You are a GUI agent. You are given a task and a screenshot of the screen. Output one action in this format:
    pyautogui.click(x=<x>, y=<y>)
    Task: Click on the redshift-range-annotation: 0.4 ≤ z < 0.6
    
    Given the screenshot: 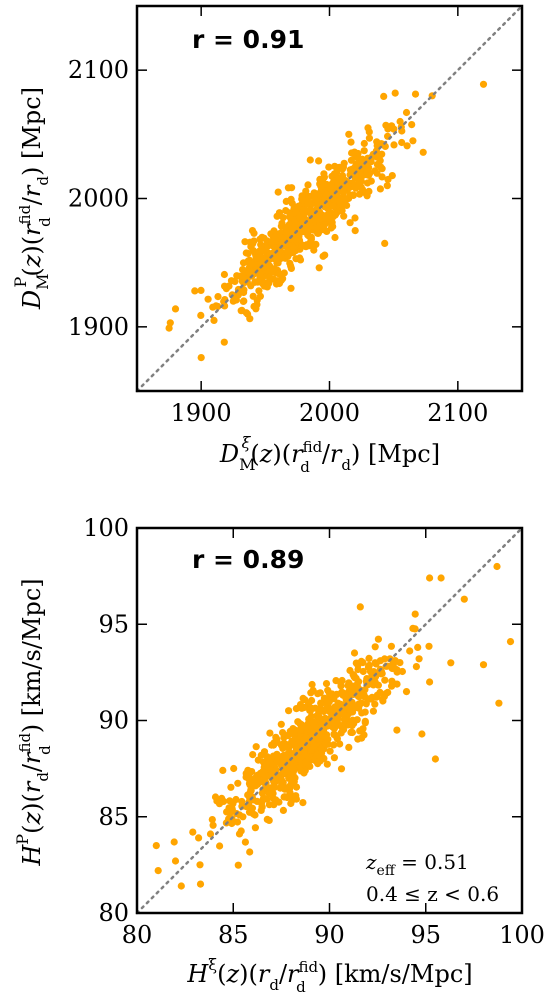 What is the action you would take?
    pyautogui.click(x=432, y=894)
    